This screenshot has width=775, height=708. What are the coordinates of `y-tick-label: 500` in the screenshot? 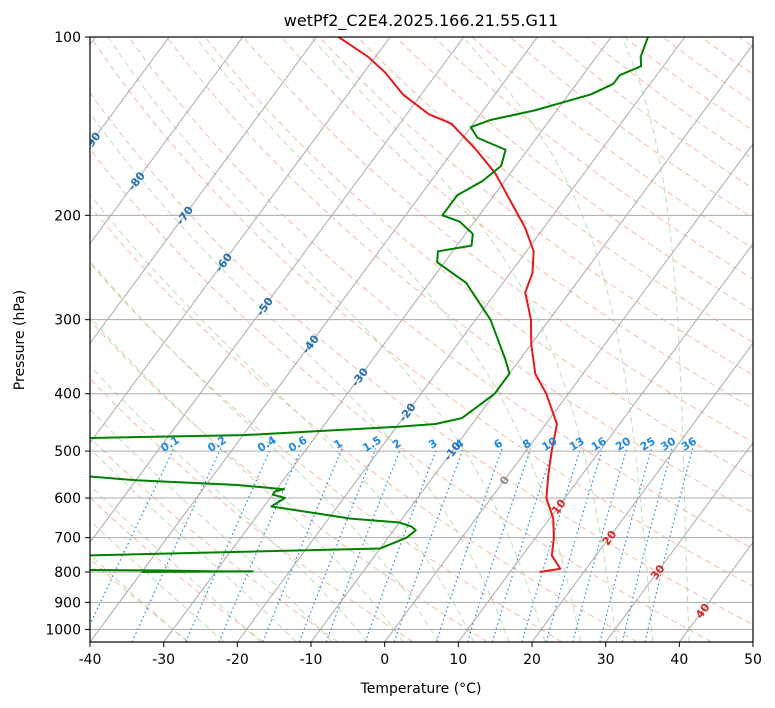 It's located at (67, 452).